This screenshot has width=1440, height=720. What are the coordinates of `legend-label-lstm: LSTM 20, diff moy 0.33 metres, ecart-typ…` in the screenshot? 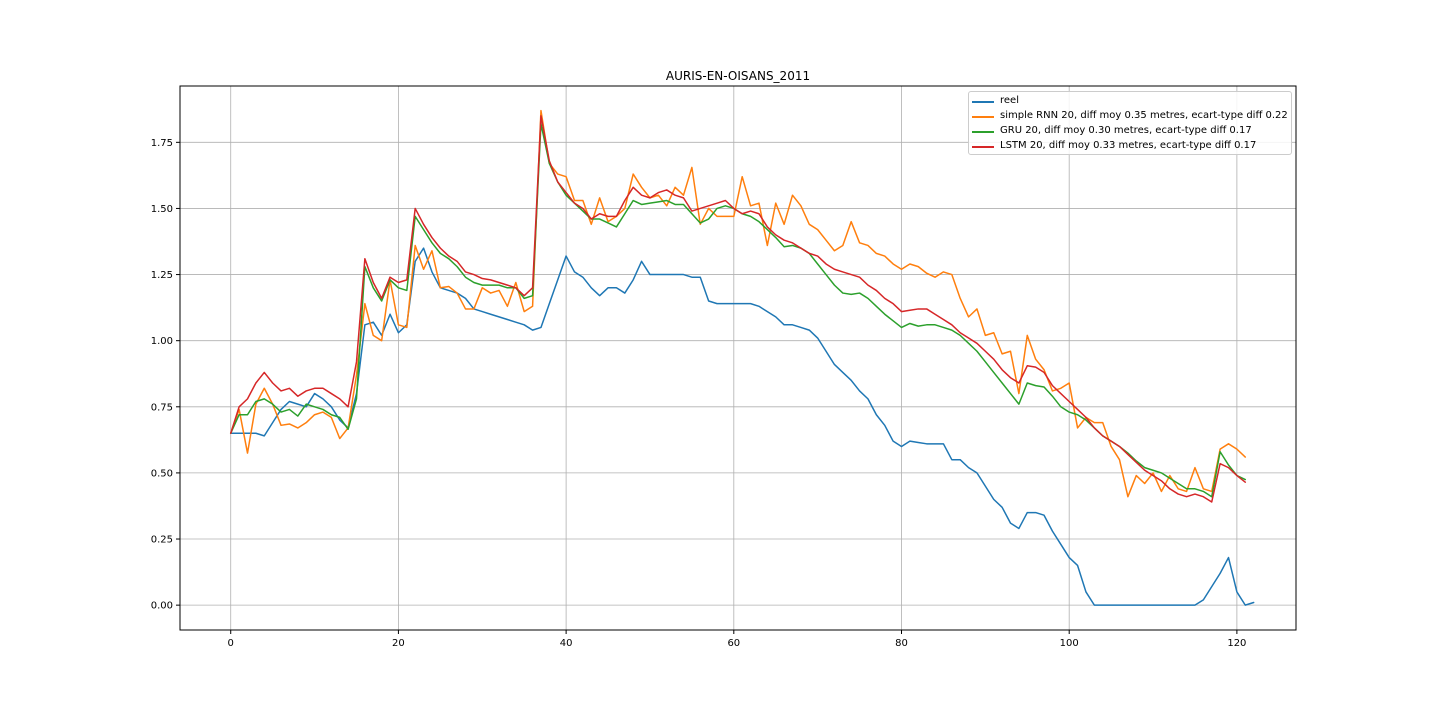 It's located at (1128, 145).